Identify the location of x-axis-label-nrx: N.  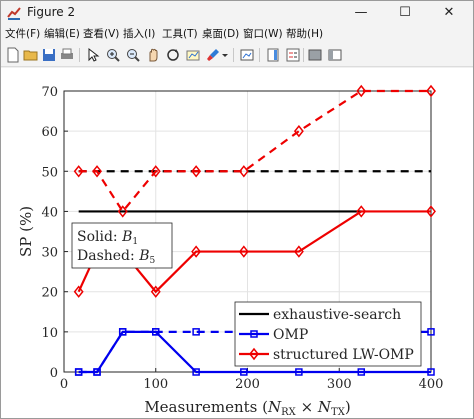
(274, 407).